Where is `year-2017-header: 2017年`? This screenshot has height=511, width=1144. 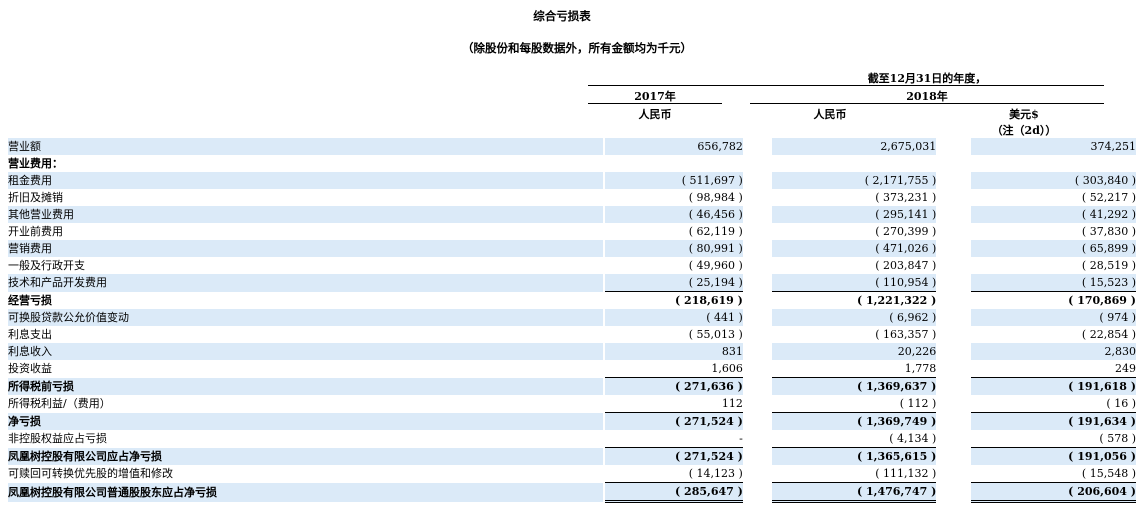 year-2017-header: 2017年 is located at coordinates (655, 96).